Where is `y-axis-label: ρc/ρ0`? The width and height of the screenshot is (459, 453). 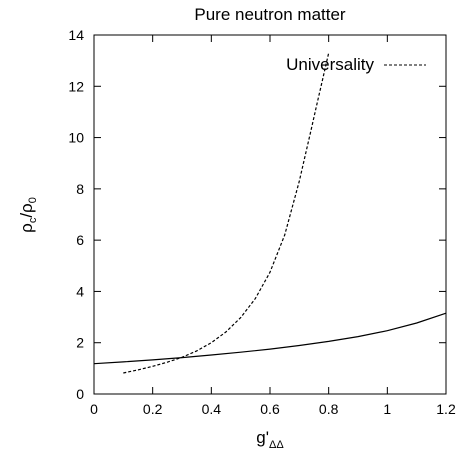
y-axis-label: ρc/ρ0 is located at coordinates (28, 215).